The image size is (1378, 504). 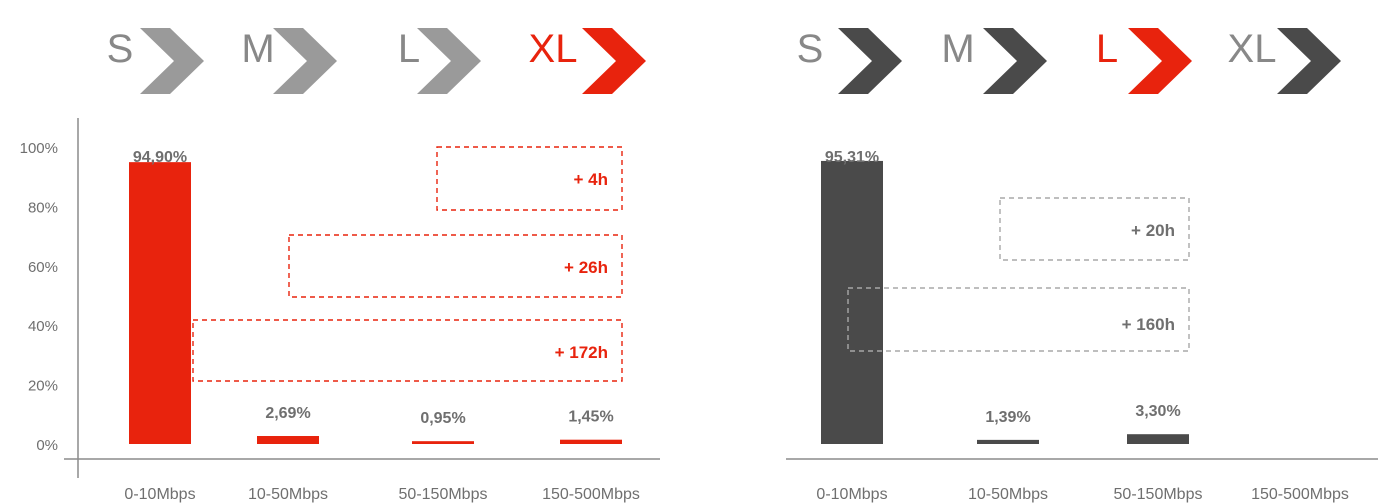 What do you see at coordinates (614, 61) in the screenshot?
I see `left-tier-chevron-xl-icon` at bounding box center [614, 61].